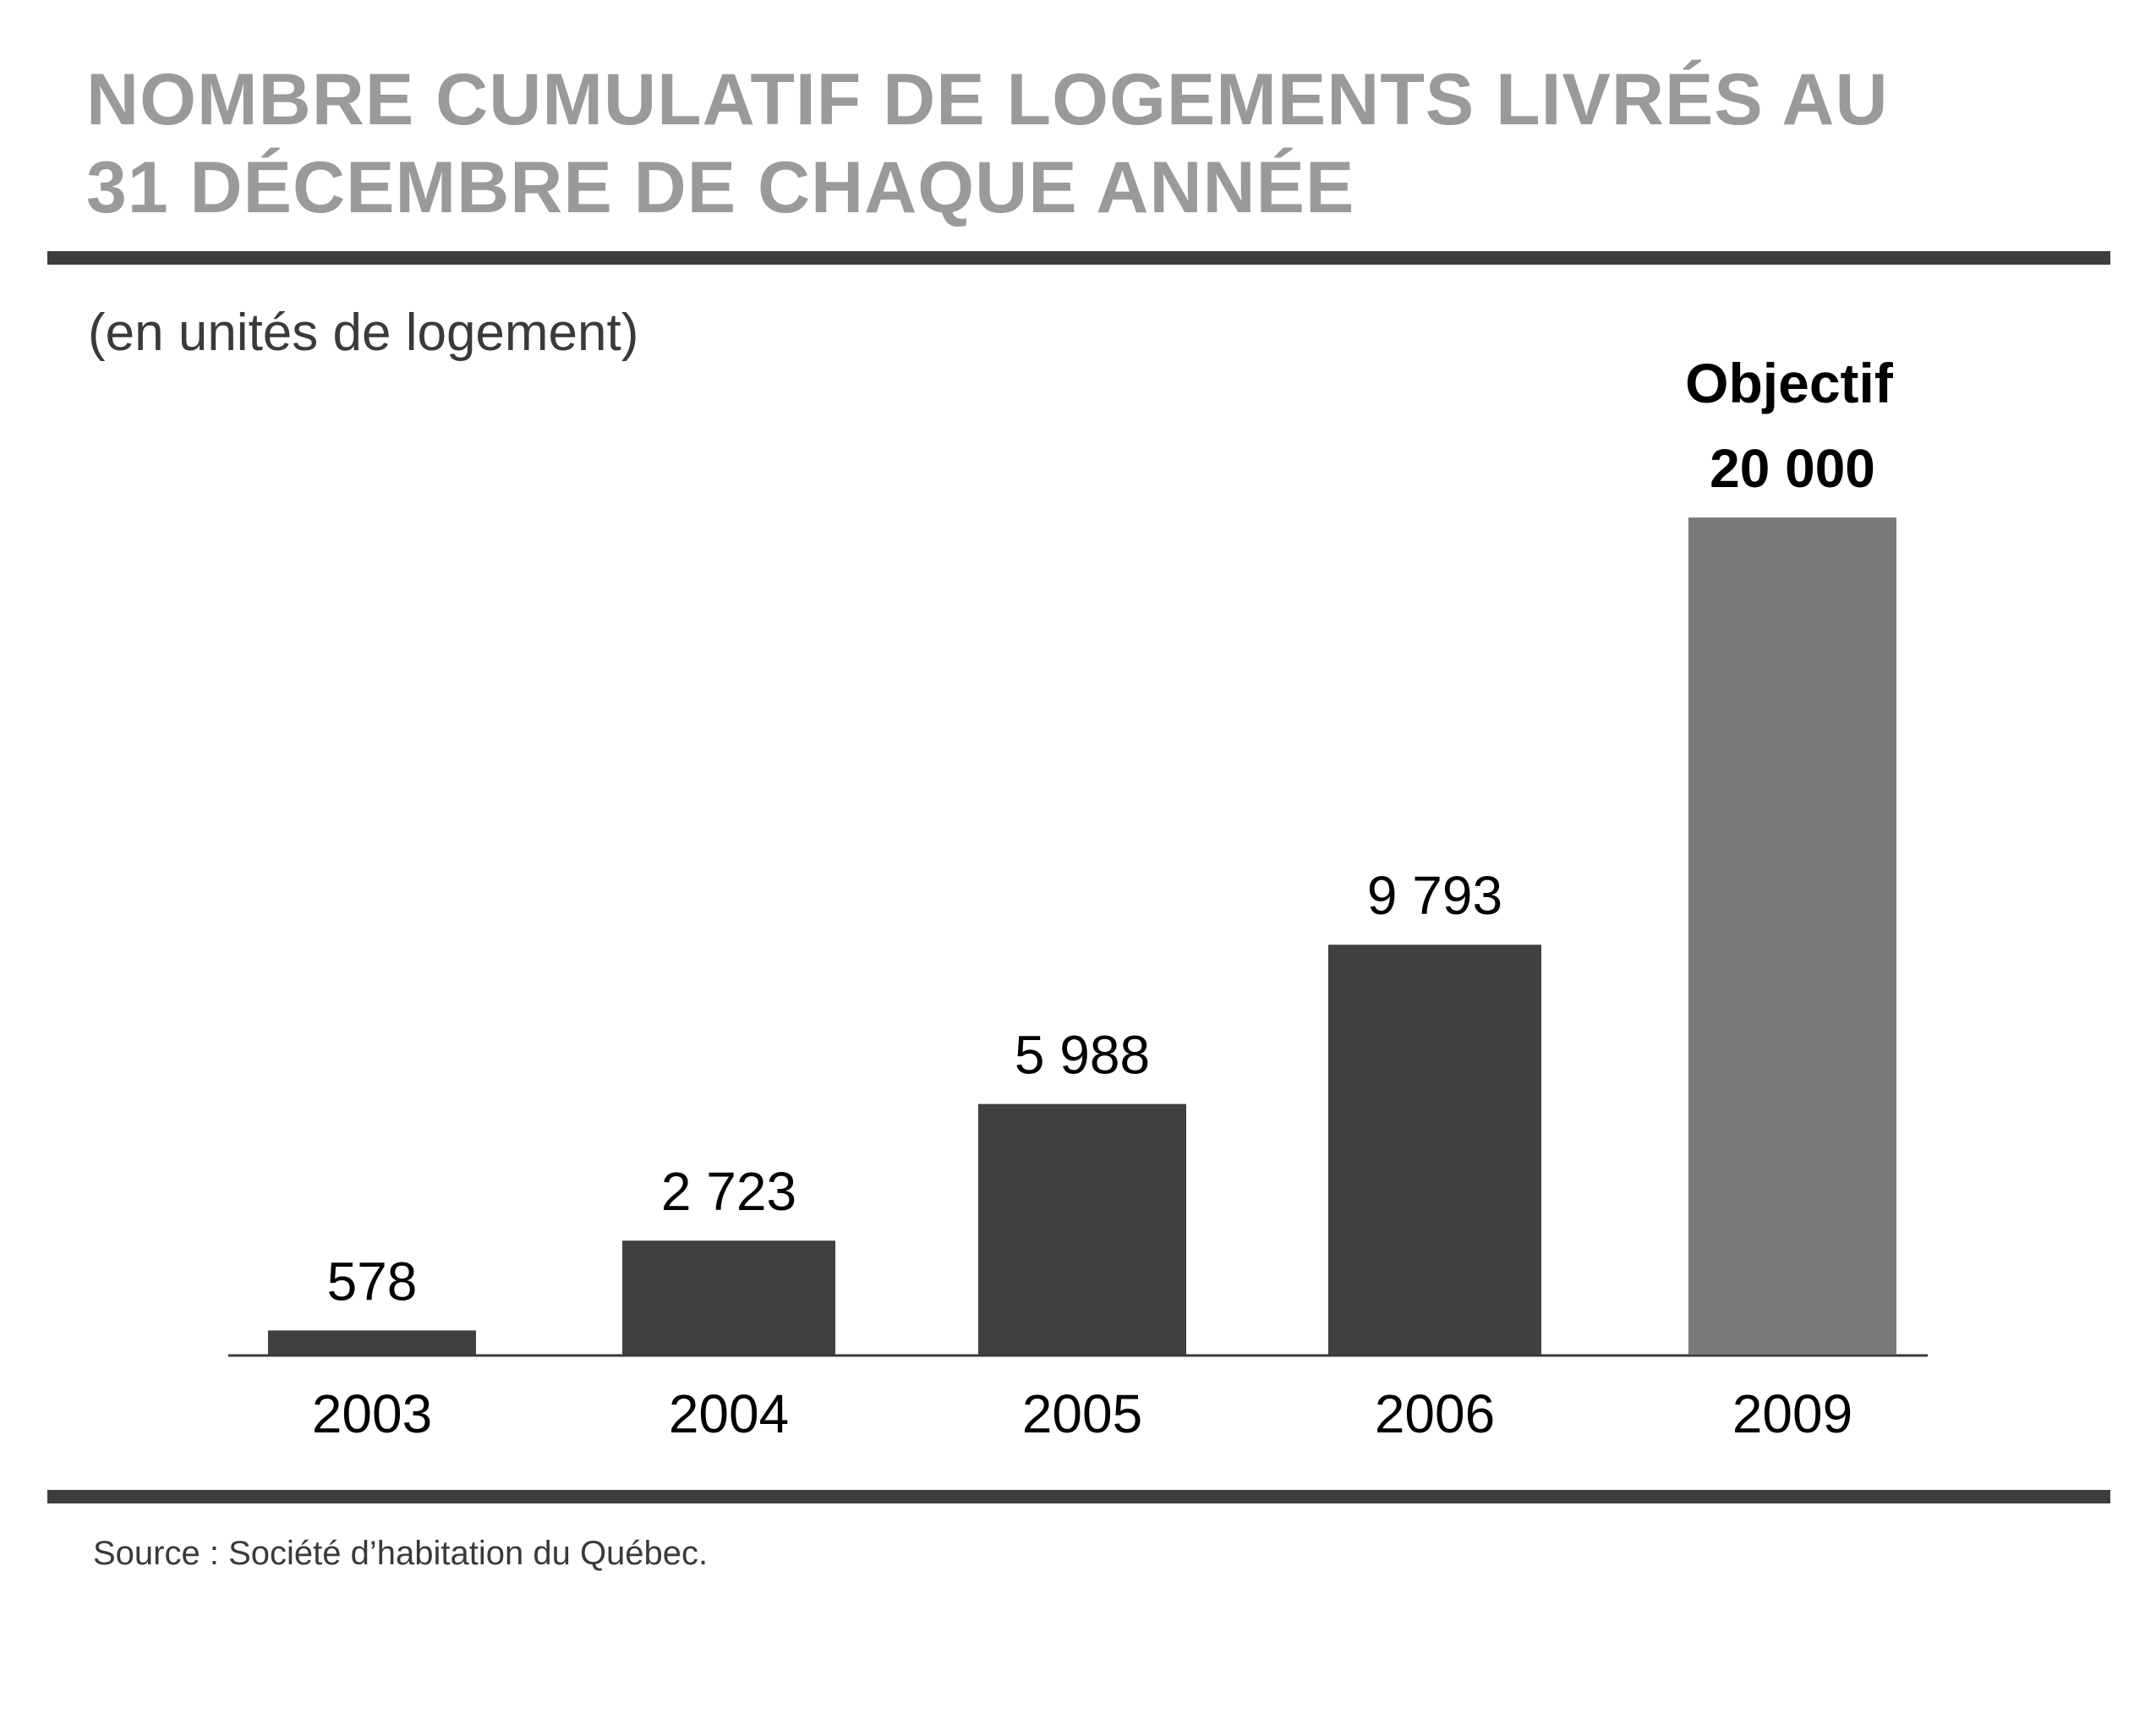 The width and height of the screenshot is (2156, 1725). Describe the element at coordinates (372, 1342) in the screenshot. I see `bar-2003` at that location.